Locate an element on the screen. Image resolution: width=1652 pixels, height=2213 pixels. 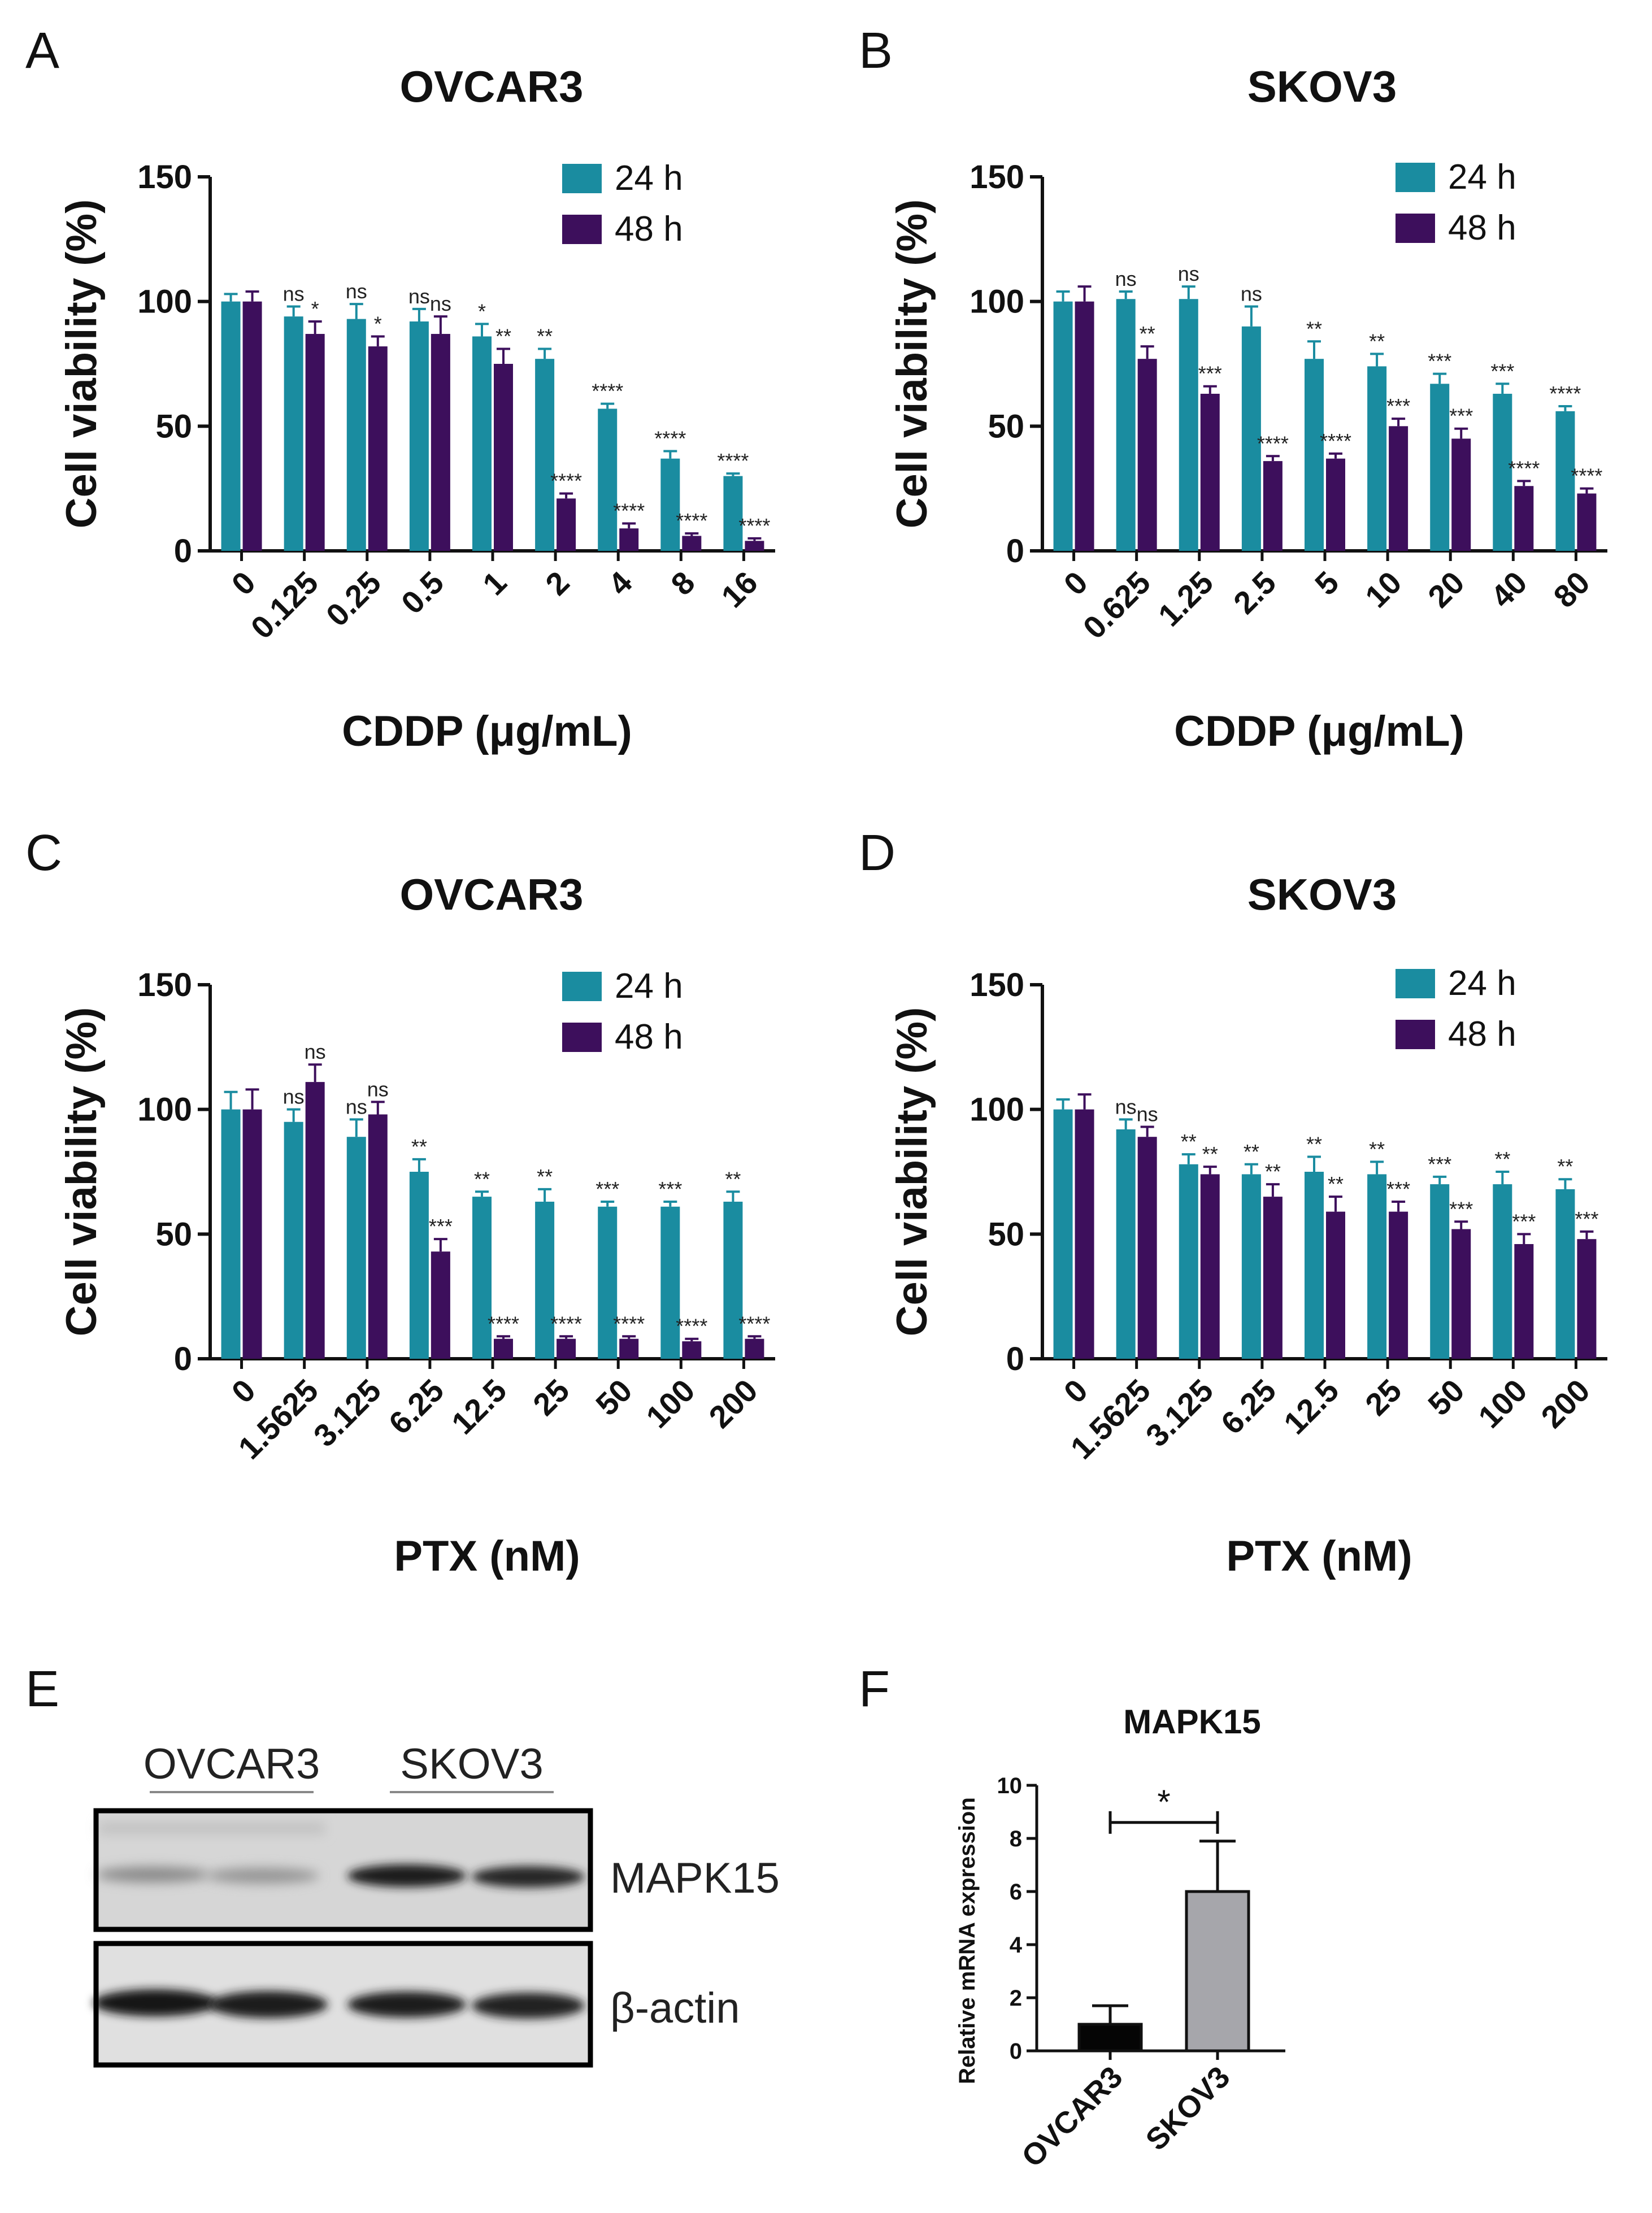
x-tick-label: 2.5 is located at coordinates (1255, 593).